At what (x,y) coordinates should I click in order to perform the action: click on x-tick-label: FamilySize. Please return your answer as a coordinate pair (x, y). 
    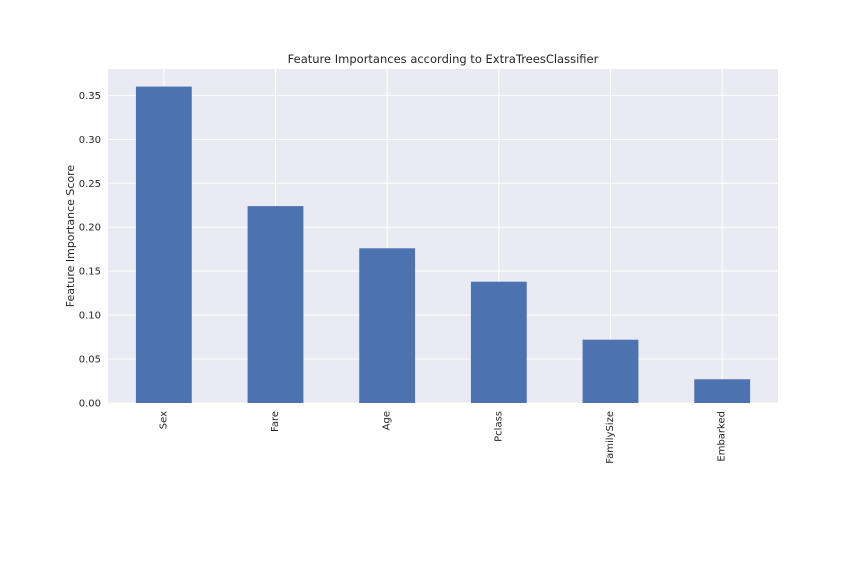
    Looking at the image, I should click on (610, 437).